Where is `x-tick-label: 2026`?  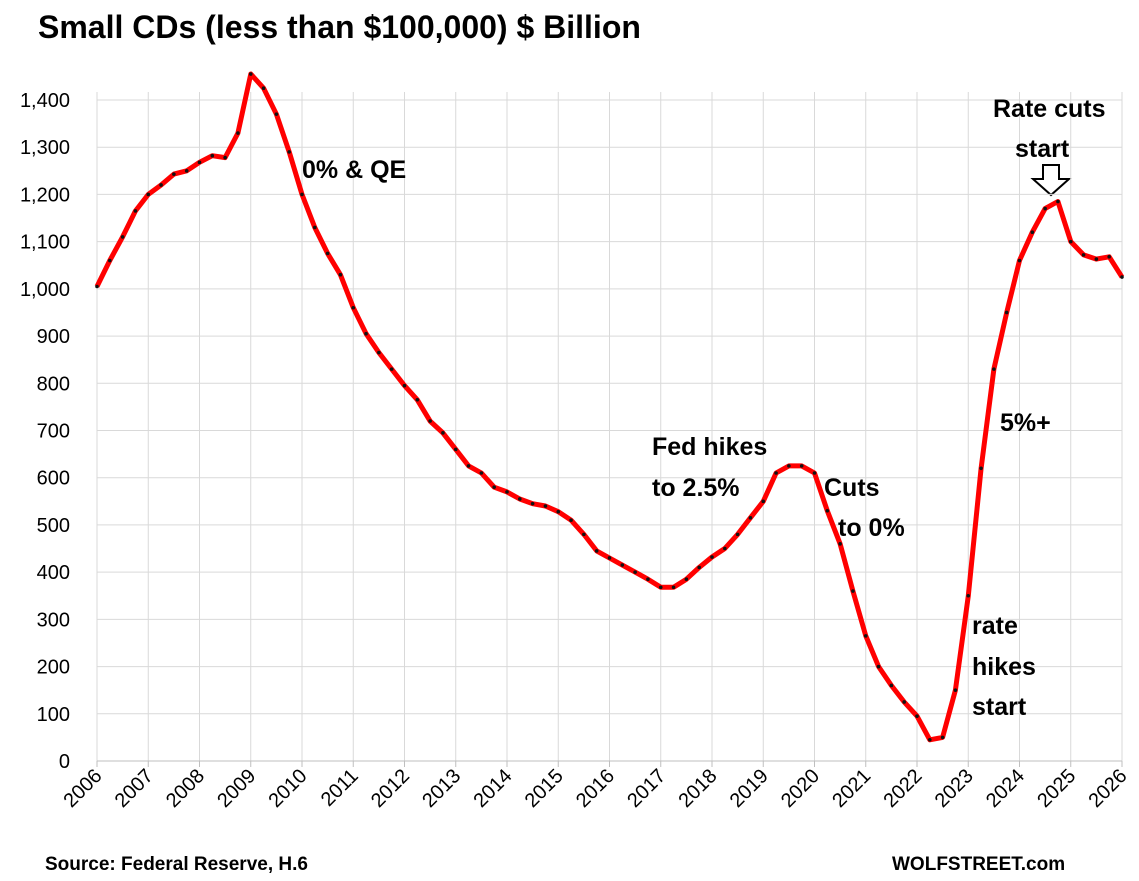 x-tick-label: 2026 is located at coordinates (1108, 788).